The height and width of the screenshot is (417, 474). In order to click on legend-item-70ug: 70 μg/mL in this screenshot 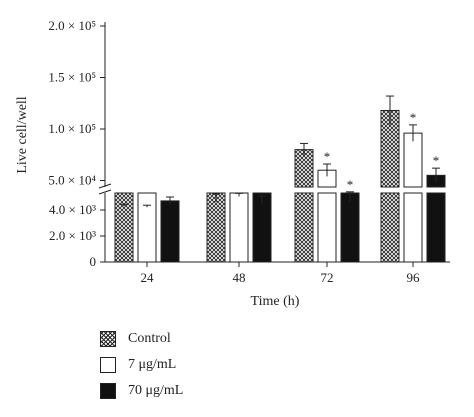, I will do `click(141, 391)`.